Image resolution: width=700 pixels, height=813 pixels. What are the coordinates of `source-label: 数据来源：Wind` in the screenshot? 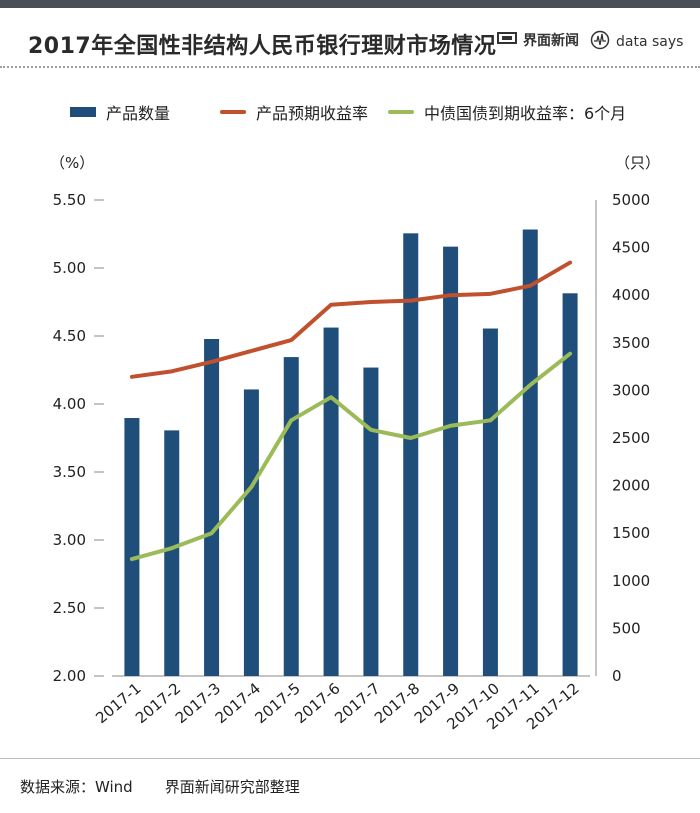 It's located at (76, 787).